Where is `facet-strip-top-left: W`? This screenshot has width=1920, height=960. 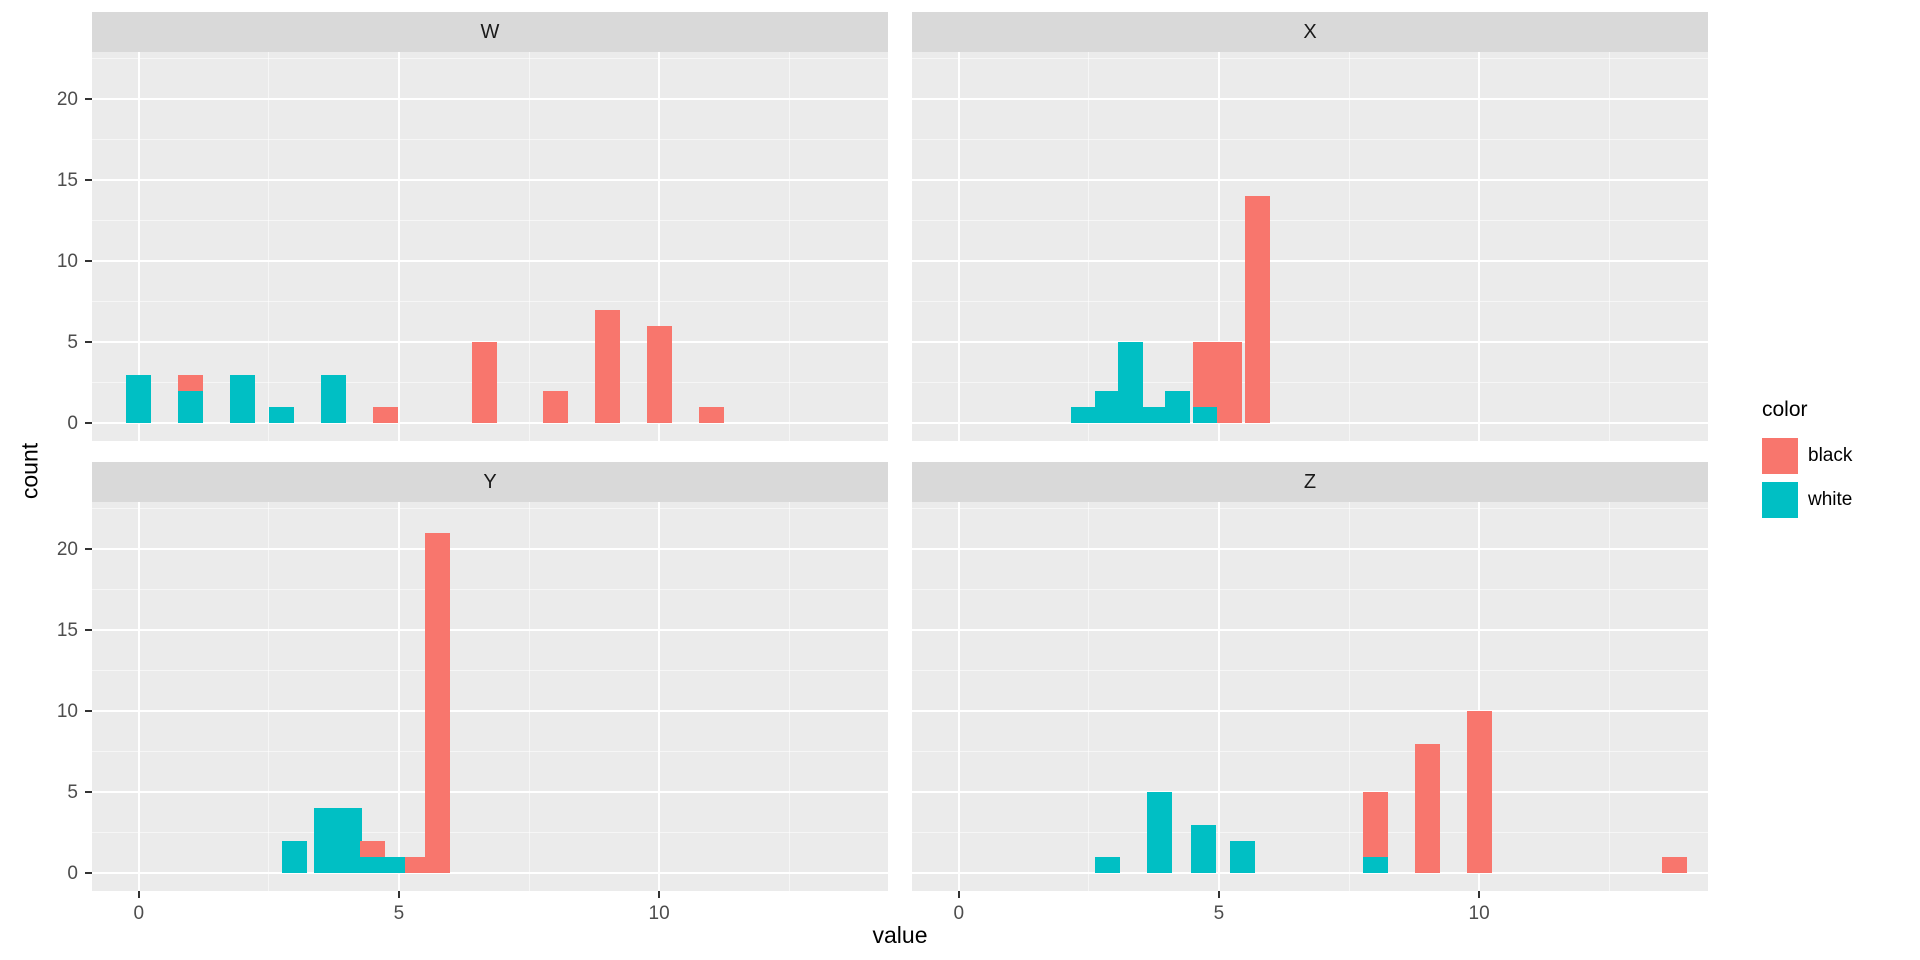
facet-strip-top-left: W is located at coordinates (490, 32).